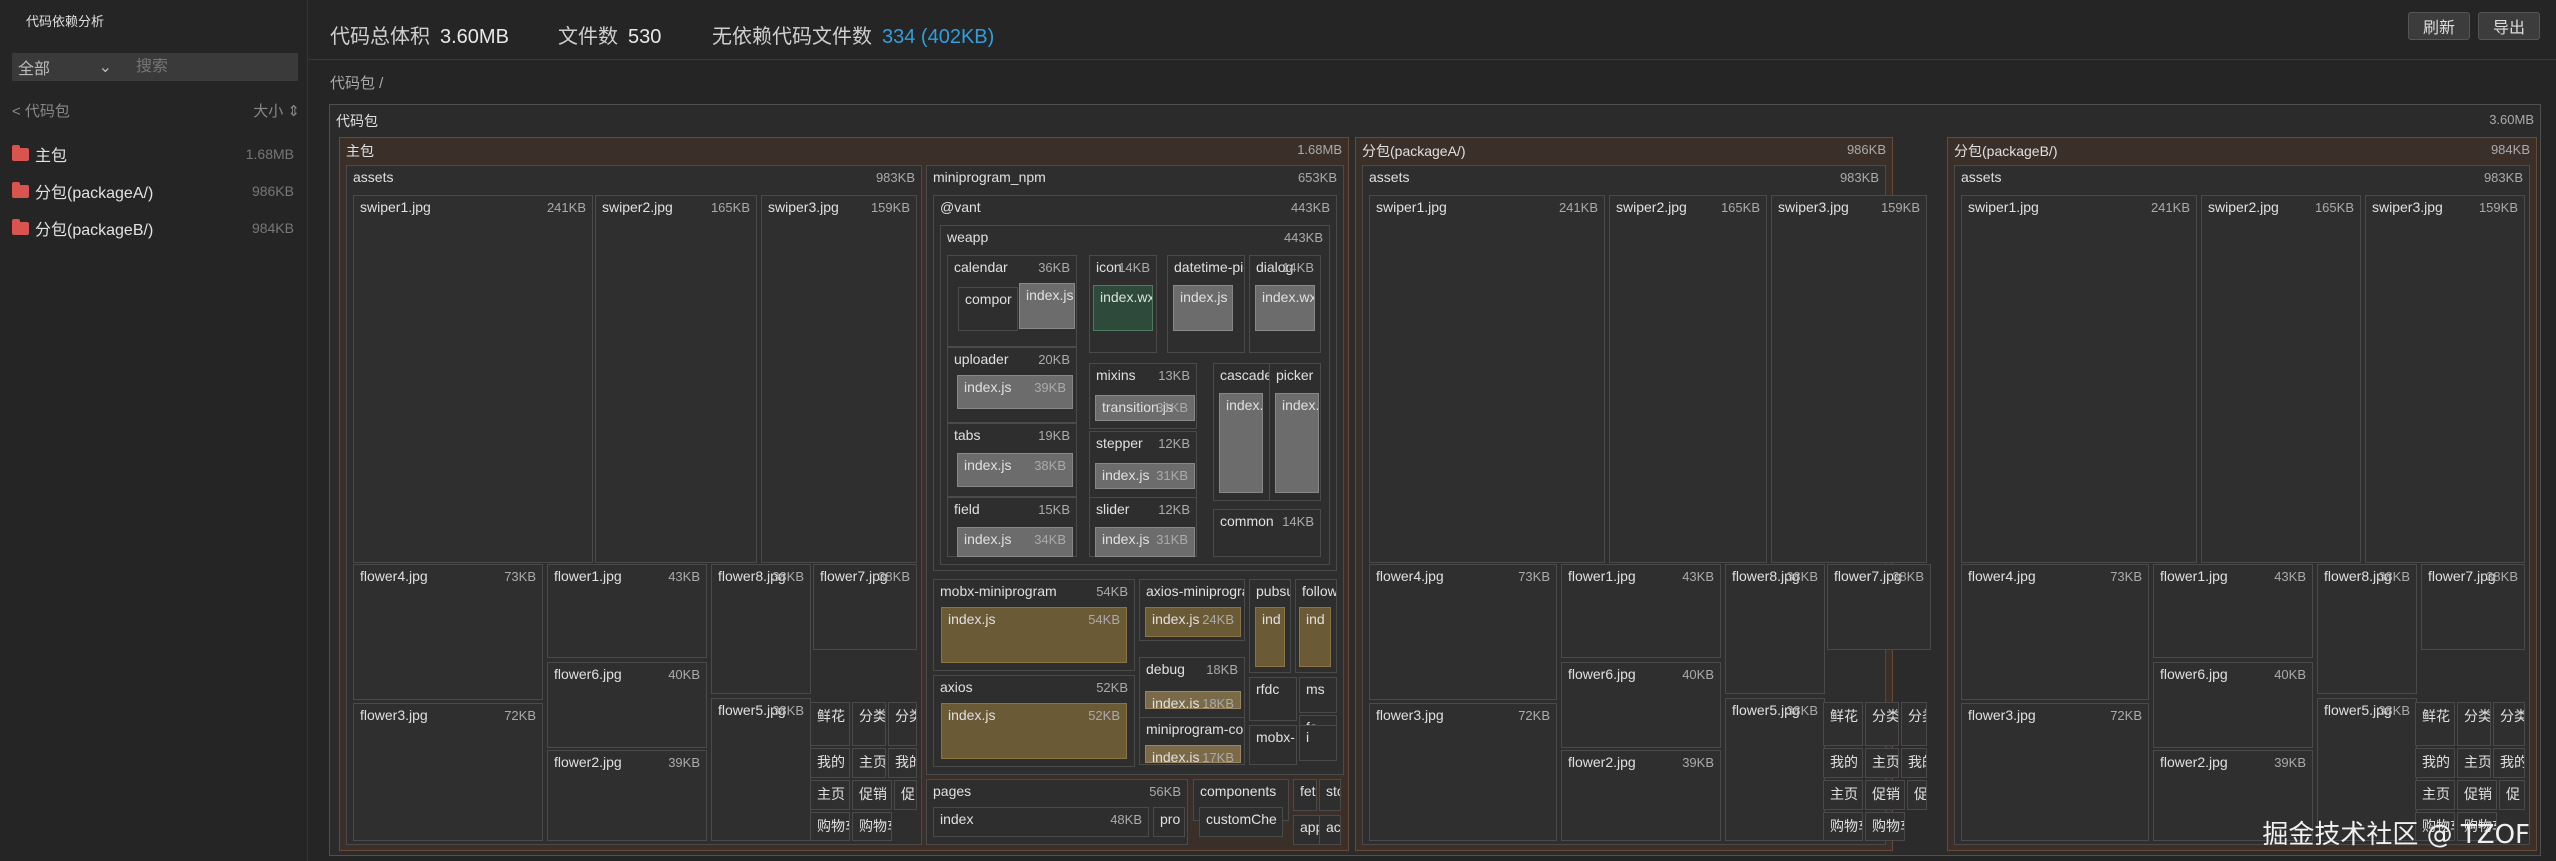  Describe the element at coordinates (276, 111) in the screenshot. I see `sort-by-size-toggle: 大小 ⇕` at that location.